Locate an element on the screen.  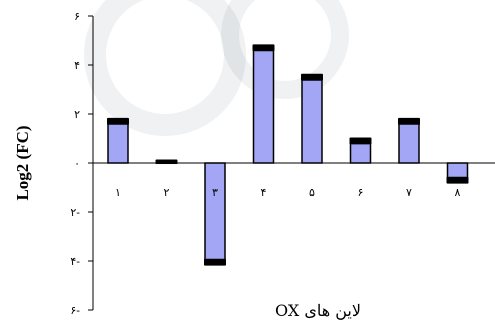
y-tick-label: ۴ is located at coordinates (77, 65).